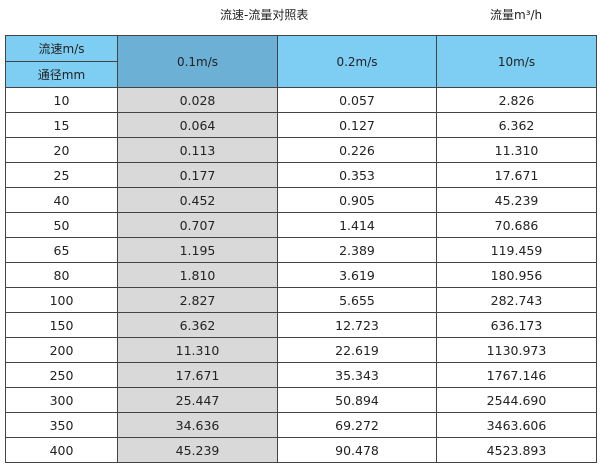  Describe the element at coordinates (61, 100) in the screenshot. I see `diameter-cell: 10` at that location.